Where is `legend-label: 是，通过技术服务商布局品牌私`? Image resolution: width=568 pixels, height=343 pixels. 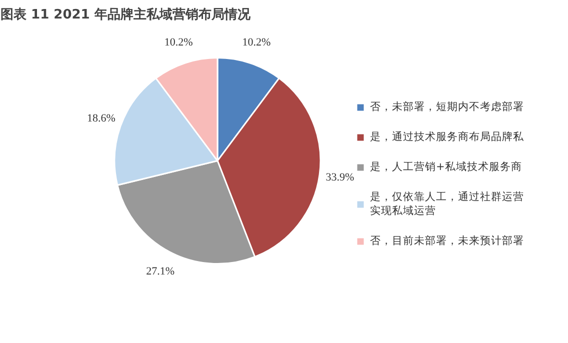 legend-label: 是，通过技术服务商布局品牌私 is located at coordinates (447, 137).